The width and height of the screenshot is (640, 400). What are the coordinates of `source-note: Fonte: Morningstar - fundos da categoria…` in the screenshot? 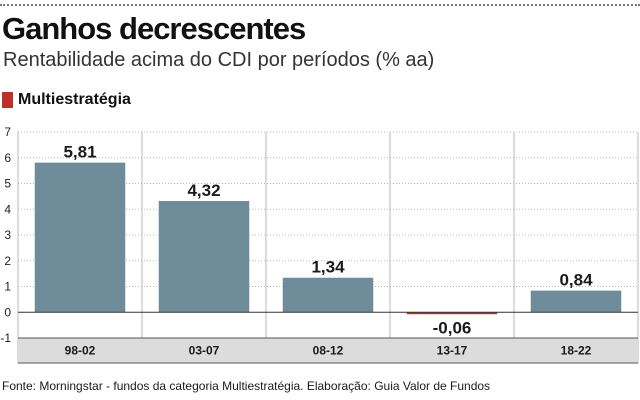 It's located at (246, 386).